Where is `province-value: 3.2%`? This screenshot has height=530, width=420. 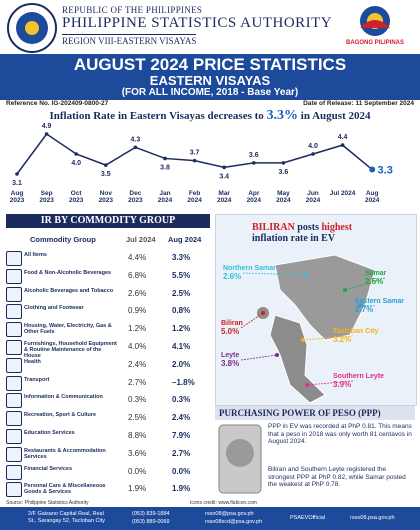
province-value: 3.2% is located at coordinates (342, 339).